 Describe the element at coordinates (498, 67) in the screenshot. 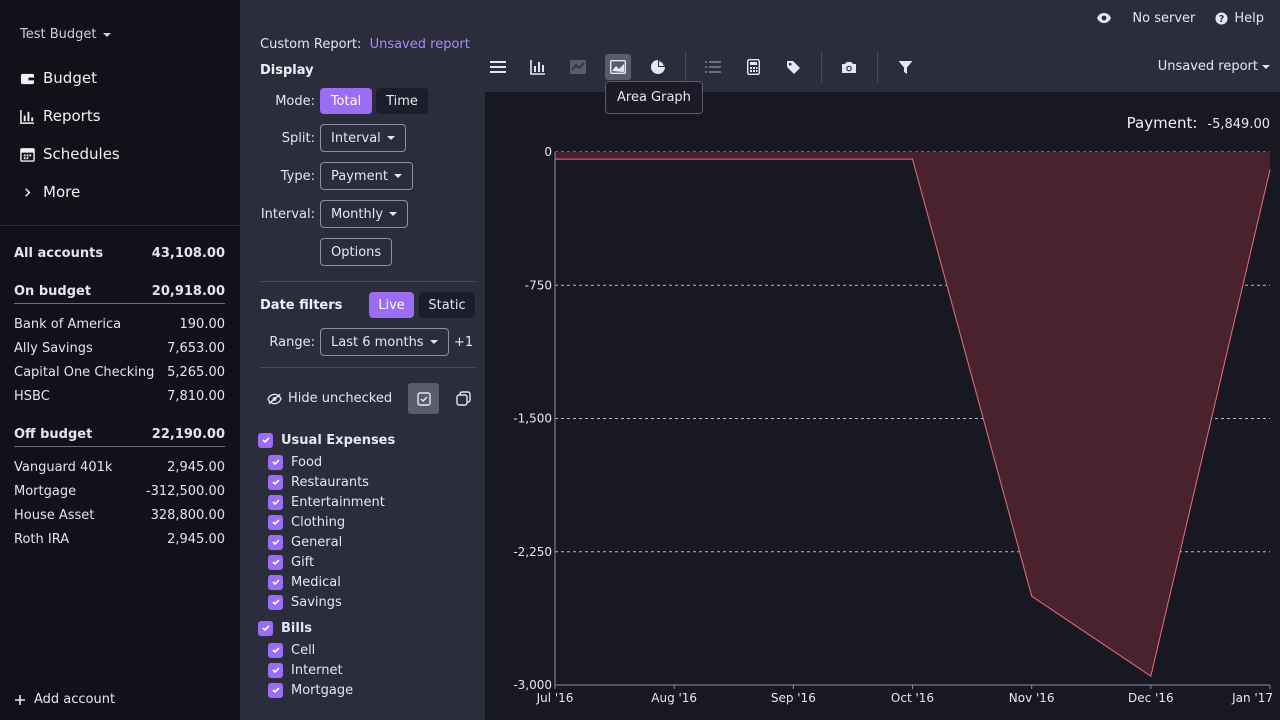

I see `data-table-button` at that location.